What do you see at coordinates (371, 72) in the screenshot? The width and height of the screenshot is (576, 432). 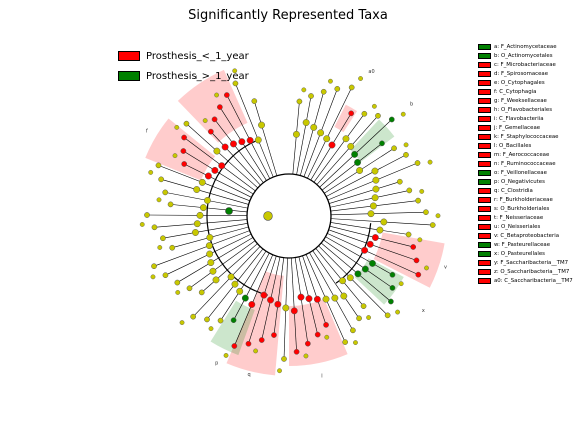 I see `sector-label-a0: a0` at bounding box center [371, 72].